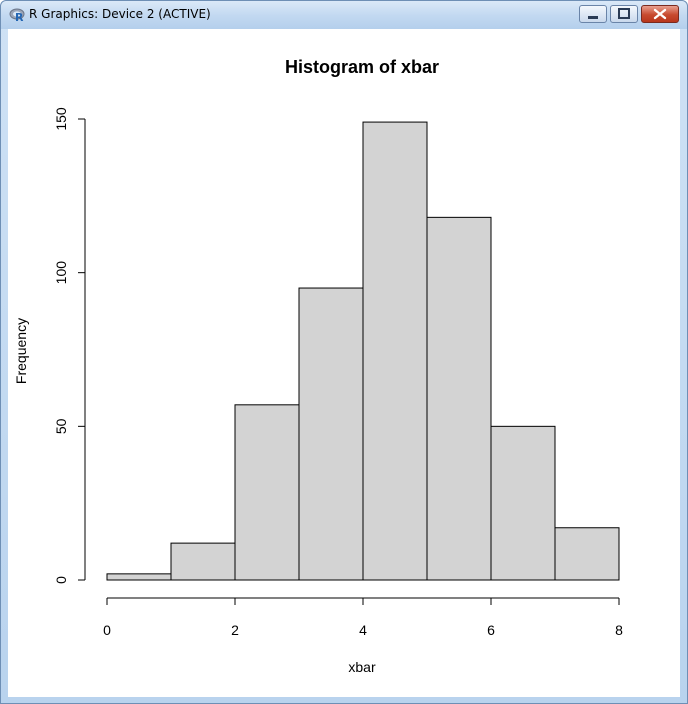 The height and width of the screenshot is (704, 688). I want to click on x-tick-label: 2, so click(235, 630).